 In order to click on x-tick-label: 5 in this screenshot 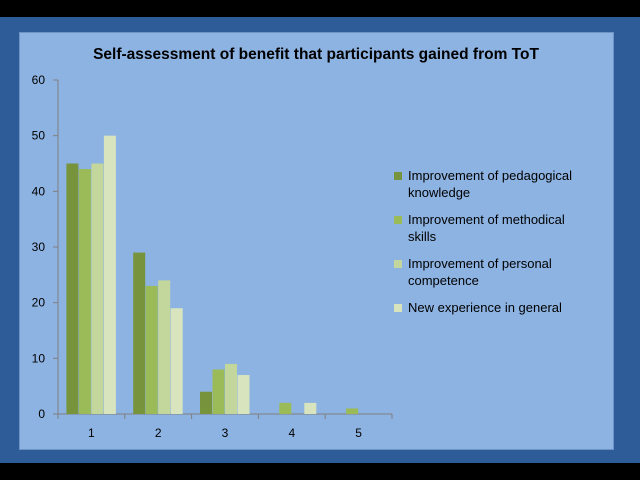, I will do `click(358, 433)`.